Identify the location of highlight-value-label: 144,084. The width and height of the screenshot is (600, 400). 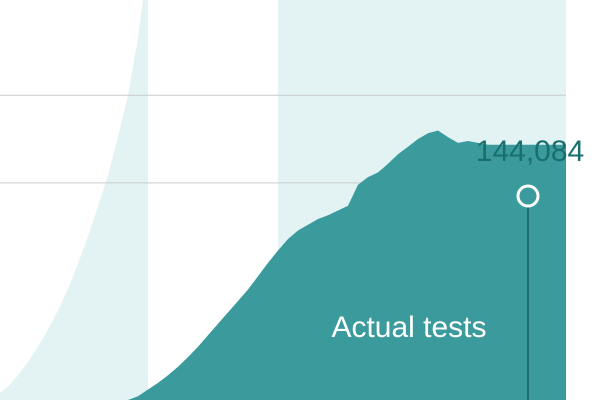
(530, 151).